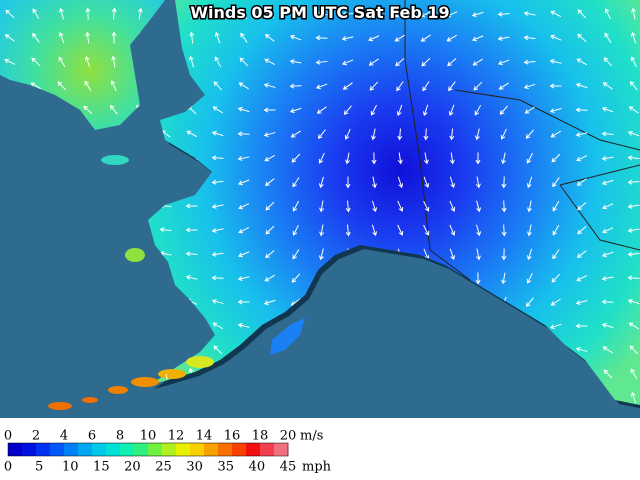  I want to click on ms-tick-label: 0, so click(8, 436).